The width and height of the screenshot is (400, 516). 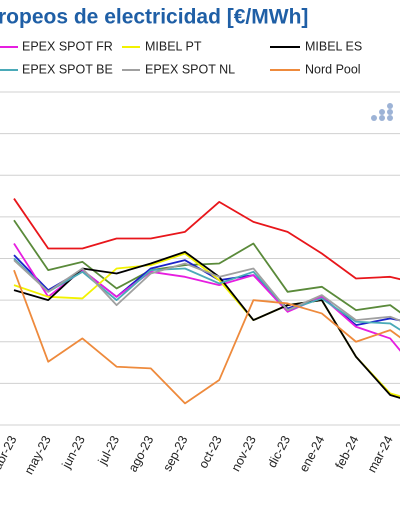 What do you see at coordinates (67, 69) in the screenshot?
I see `legend-label: EPEX SPOT BE` at bounding box center [67, 69].